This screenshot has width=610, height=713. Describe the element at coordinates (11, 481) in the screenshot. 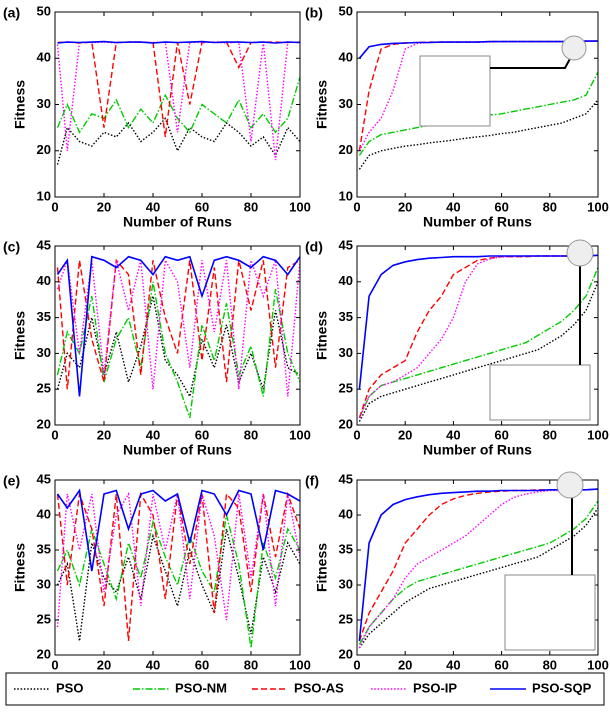

I see `panel-label: (e)` at that location.